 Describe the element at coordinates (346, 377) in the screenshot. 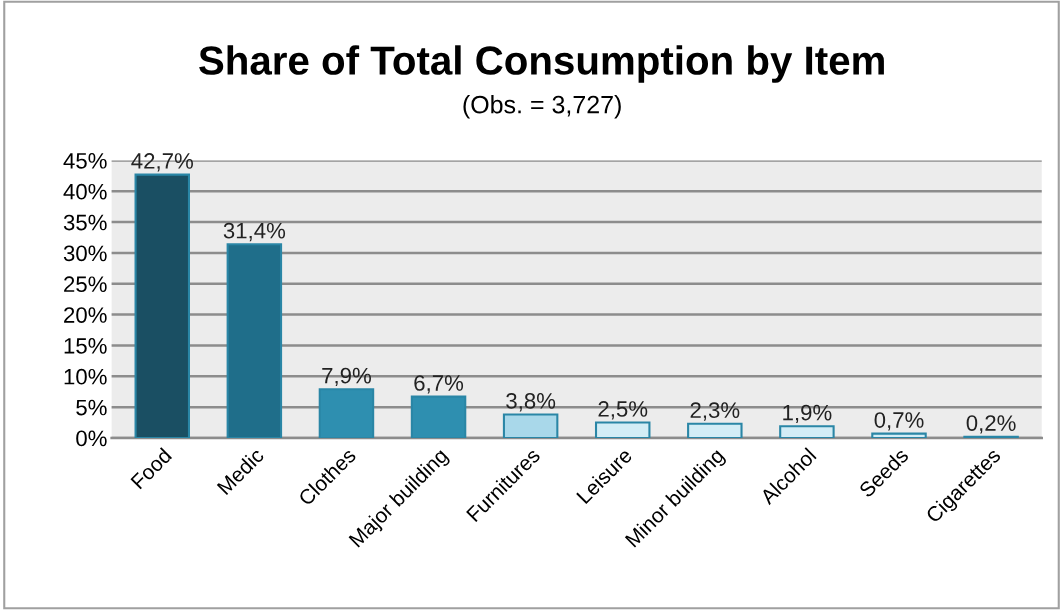

I see `data-label: 7,9%` at that location.